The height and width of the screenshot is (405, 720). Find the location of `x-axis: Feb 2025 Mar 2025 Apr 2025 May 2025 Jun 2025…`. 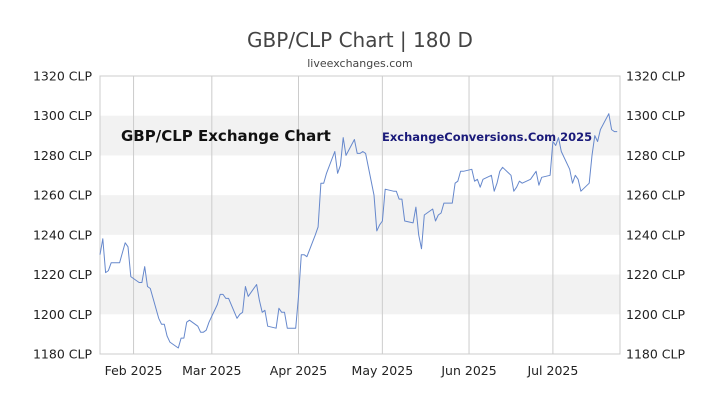

x-axis: Feb 2025 Mar 2025 Apr 2025 May 2025 Jun 2025… is located at coordinates (342, 370).